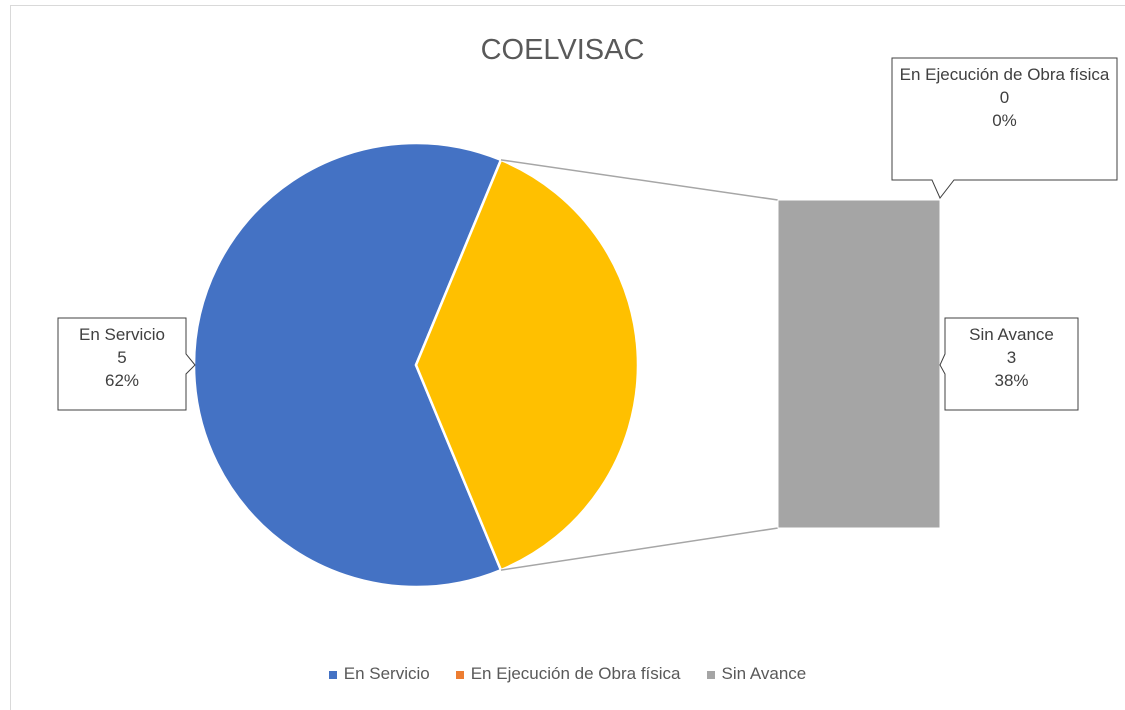 This screenshot has width=1125, height=710. I want to click on label-category: Sin Avance, so click(1011, 334).